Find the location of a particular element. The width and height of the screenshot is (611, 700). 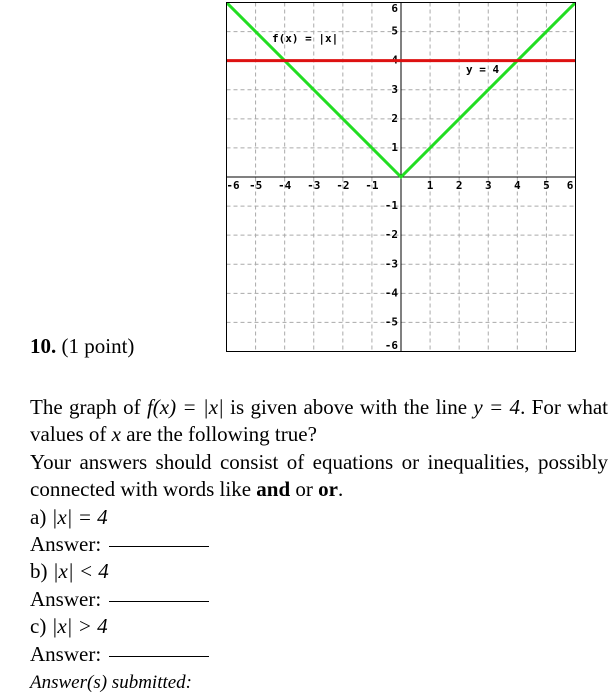

x-tick-label: -3 is located at coordinates (313, 185).